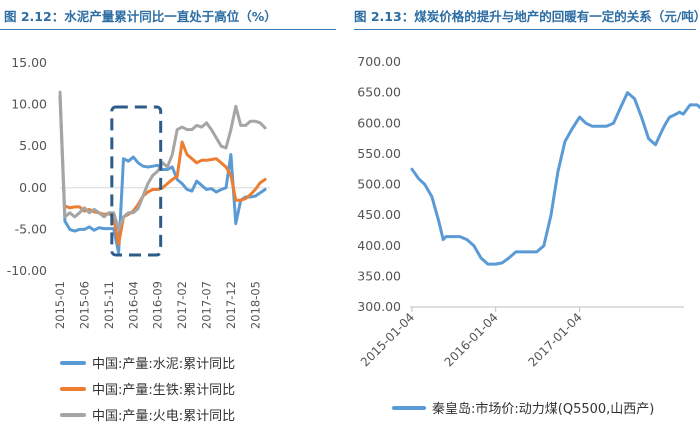 This screenshot has width=700, height=431. Describe the element at coordinates (231, 305) in the screenshot. I see `x-tick-label: 2017-12` at that location.